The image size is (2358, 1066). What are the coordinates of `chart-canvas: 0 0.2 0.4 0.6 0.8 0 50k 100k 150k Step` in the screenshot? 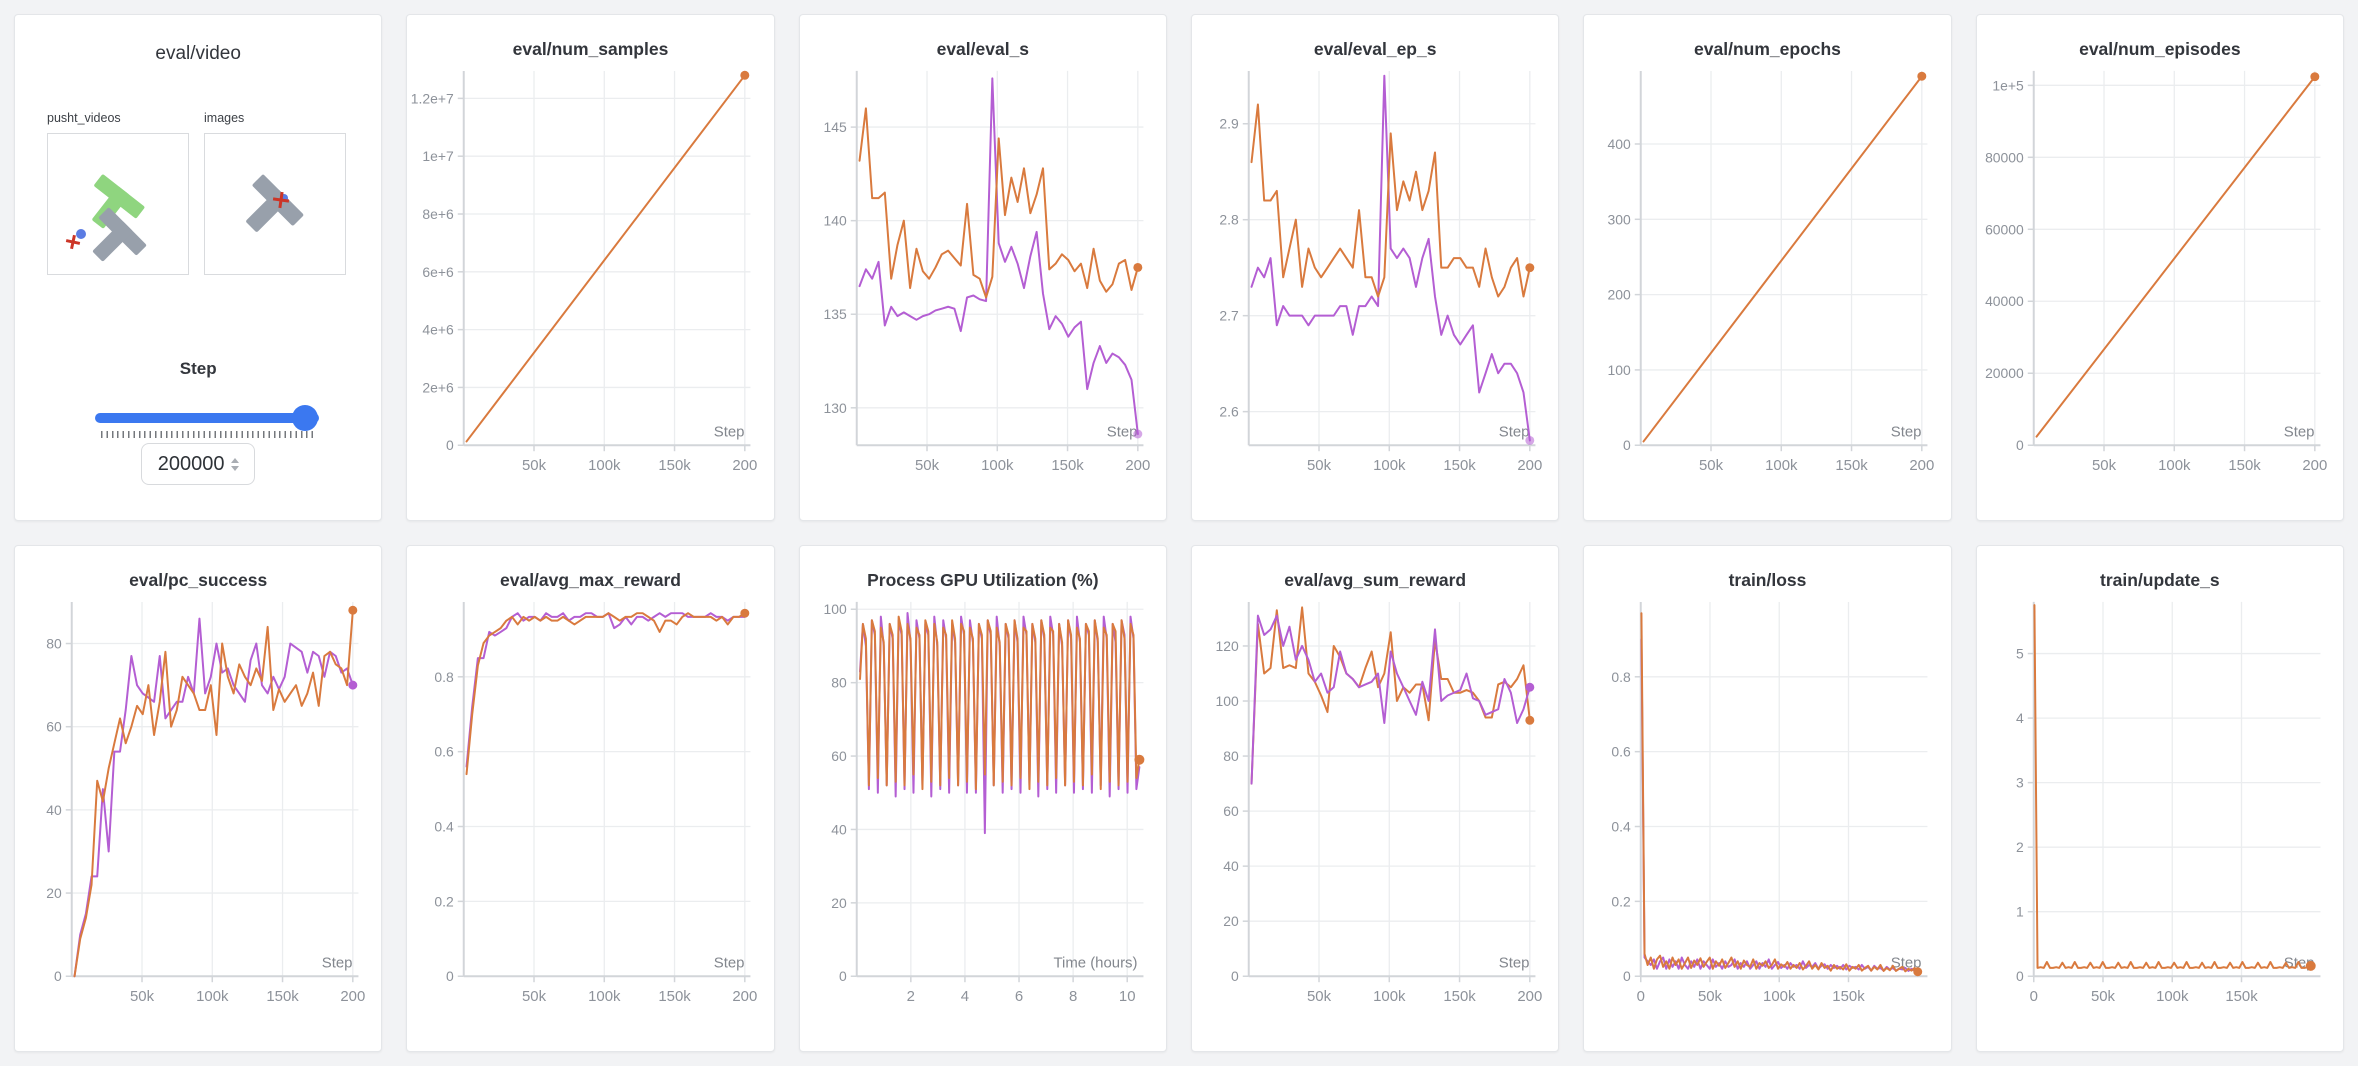 It's located at (1767, 808).